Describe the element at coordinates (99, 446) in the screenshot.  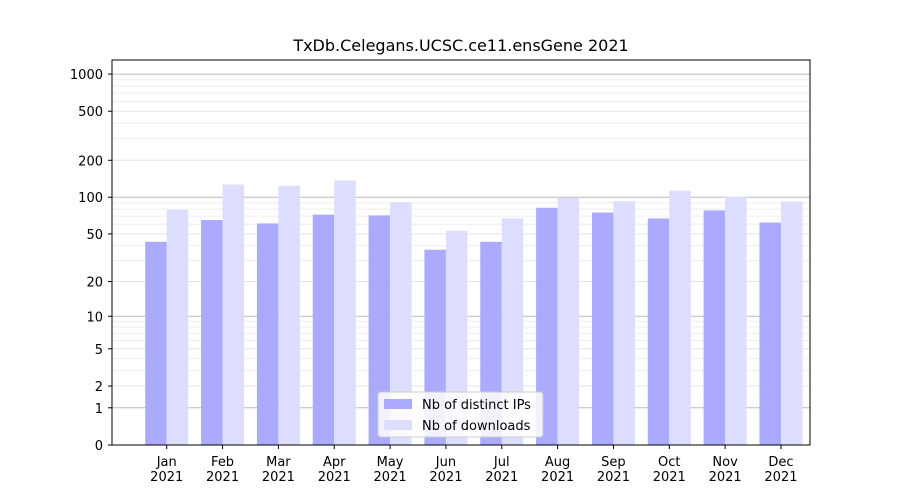
I see `y-tick-label: 0` at that location.